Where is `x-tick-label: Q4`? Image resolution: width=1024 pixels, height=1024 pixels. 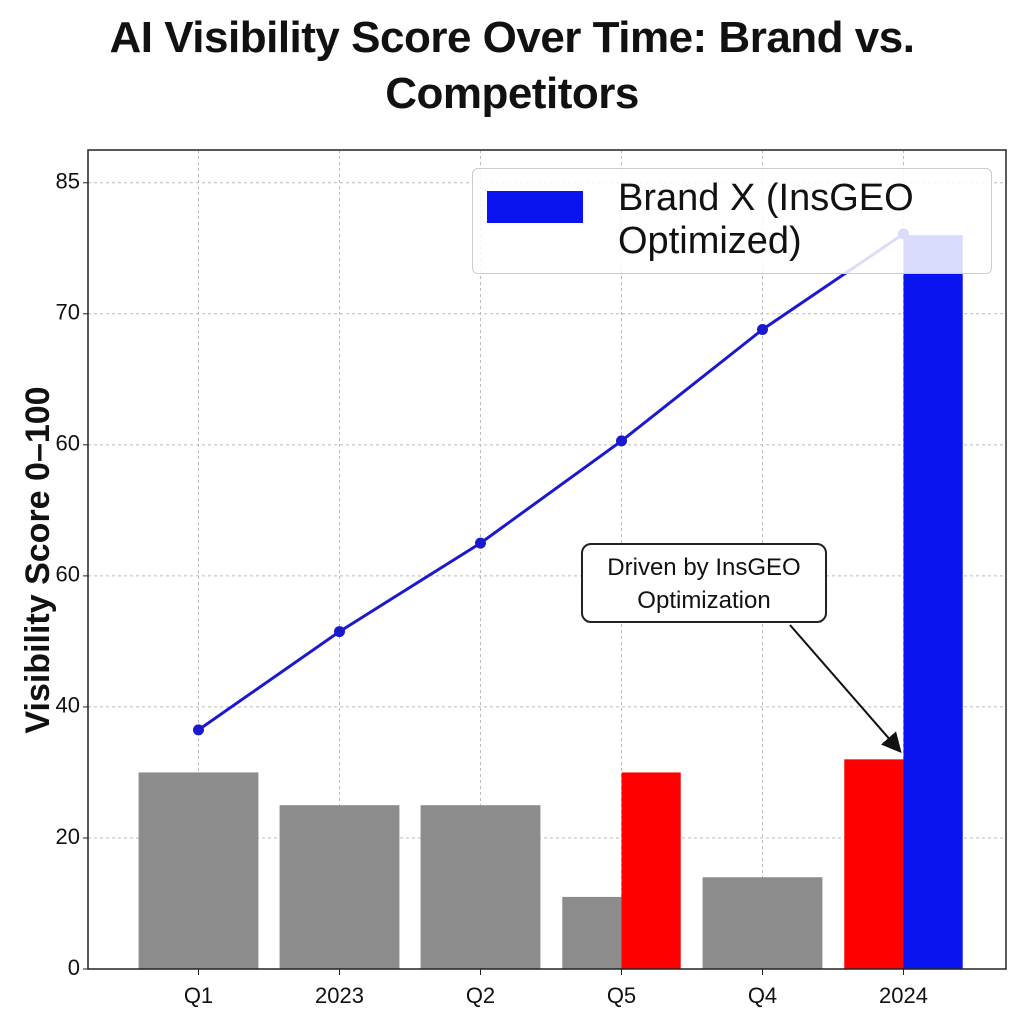
x-tick-label: Q4 is located at coordinates (762, 995).